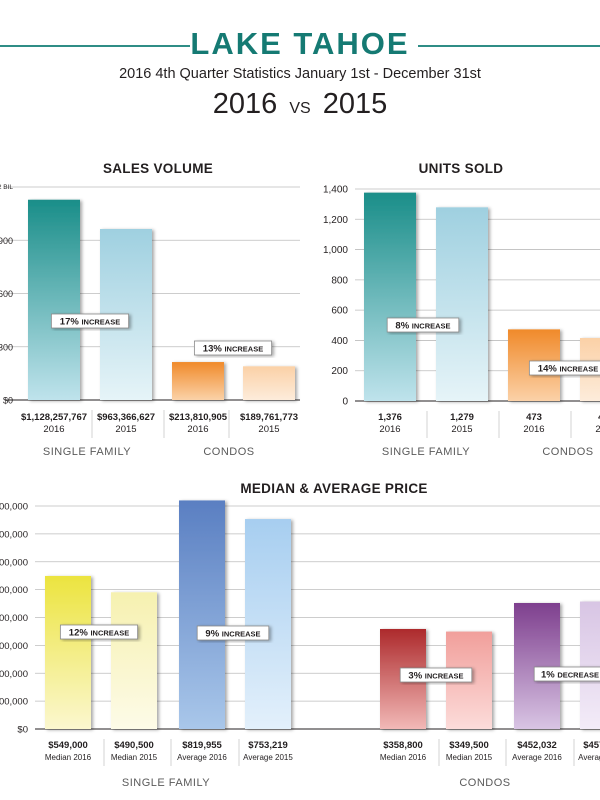 This screenshot has height=800, width=600. What do you see at coordinates (269, 417) in the screenshot?
I see `bar-value-label: $189,761,773` at bounding box center [269, 417].